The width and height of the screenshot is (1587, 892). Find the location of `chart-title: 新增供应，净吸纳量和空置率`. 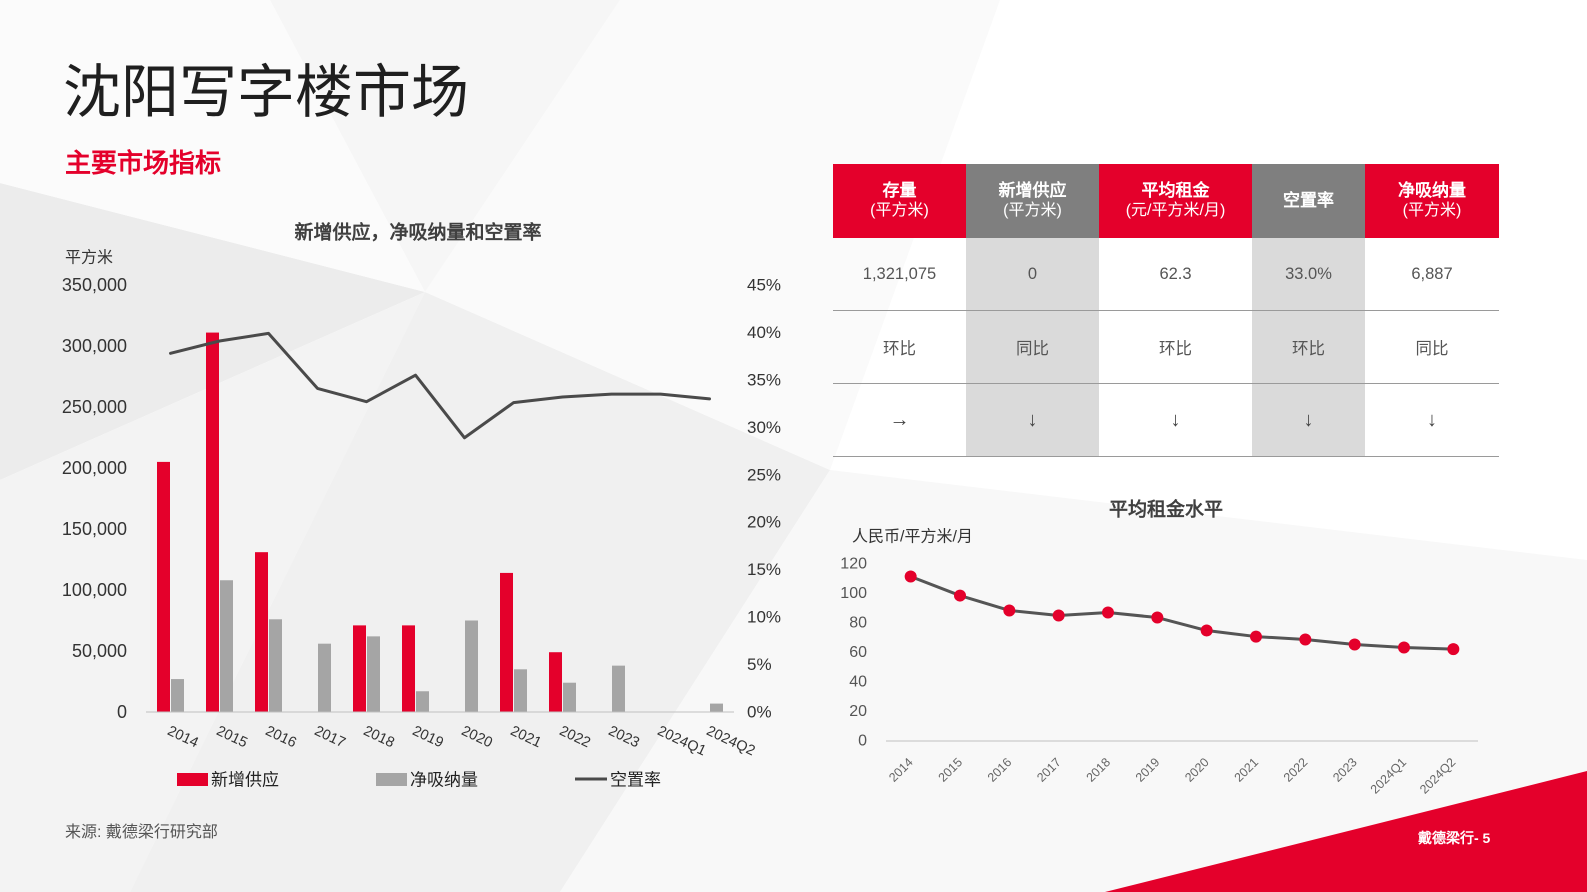

chart-title: 新增供应，净吸纳量和空置率 is located at coordinates (417, 232).